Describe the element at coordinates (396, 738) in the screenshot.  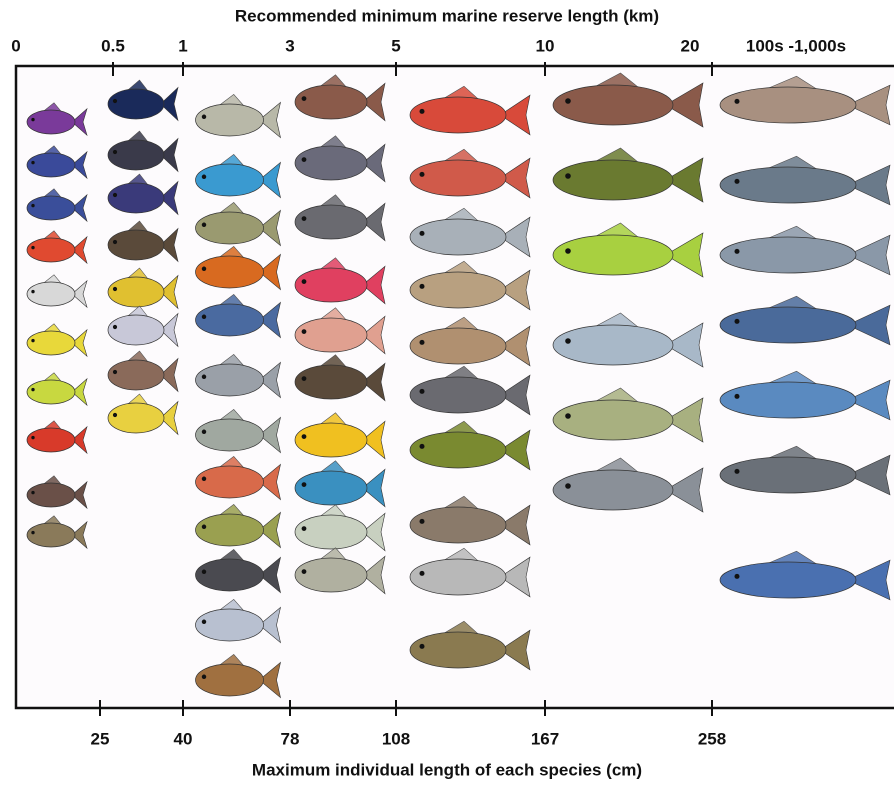
I see `bottom-tick-label: 108` at that location.